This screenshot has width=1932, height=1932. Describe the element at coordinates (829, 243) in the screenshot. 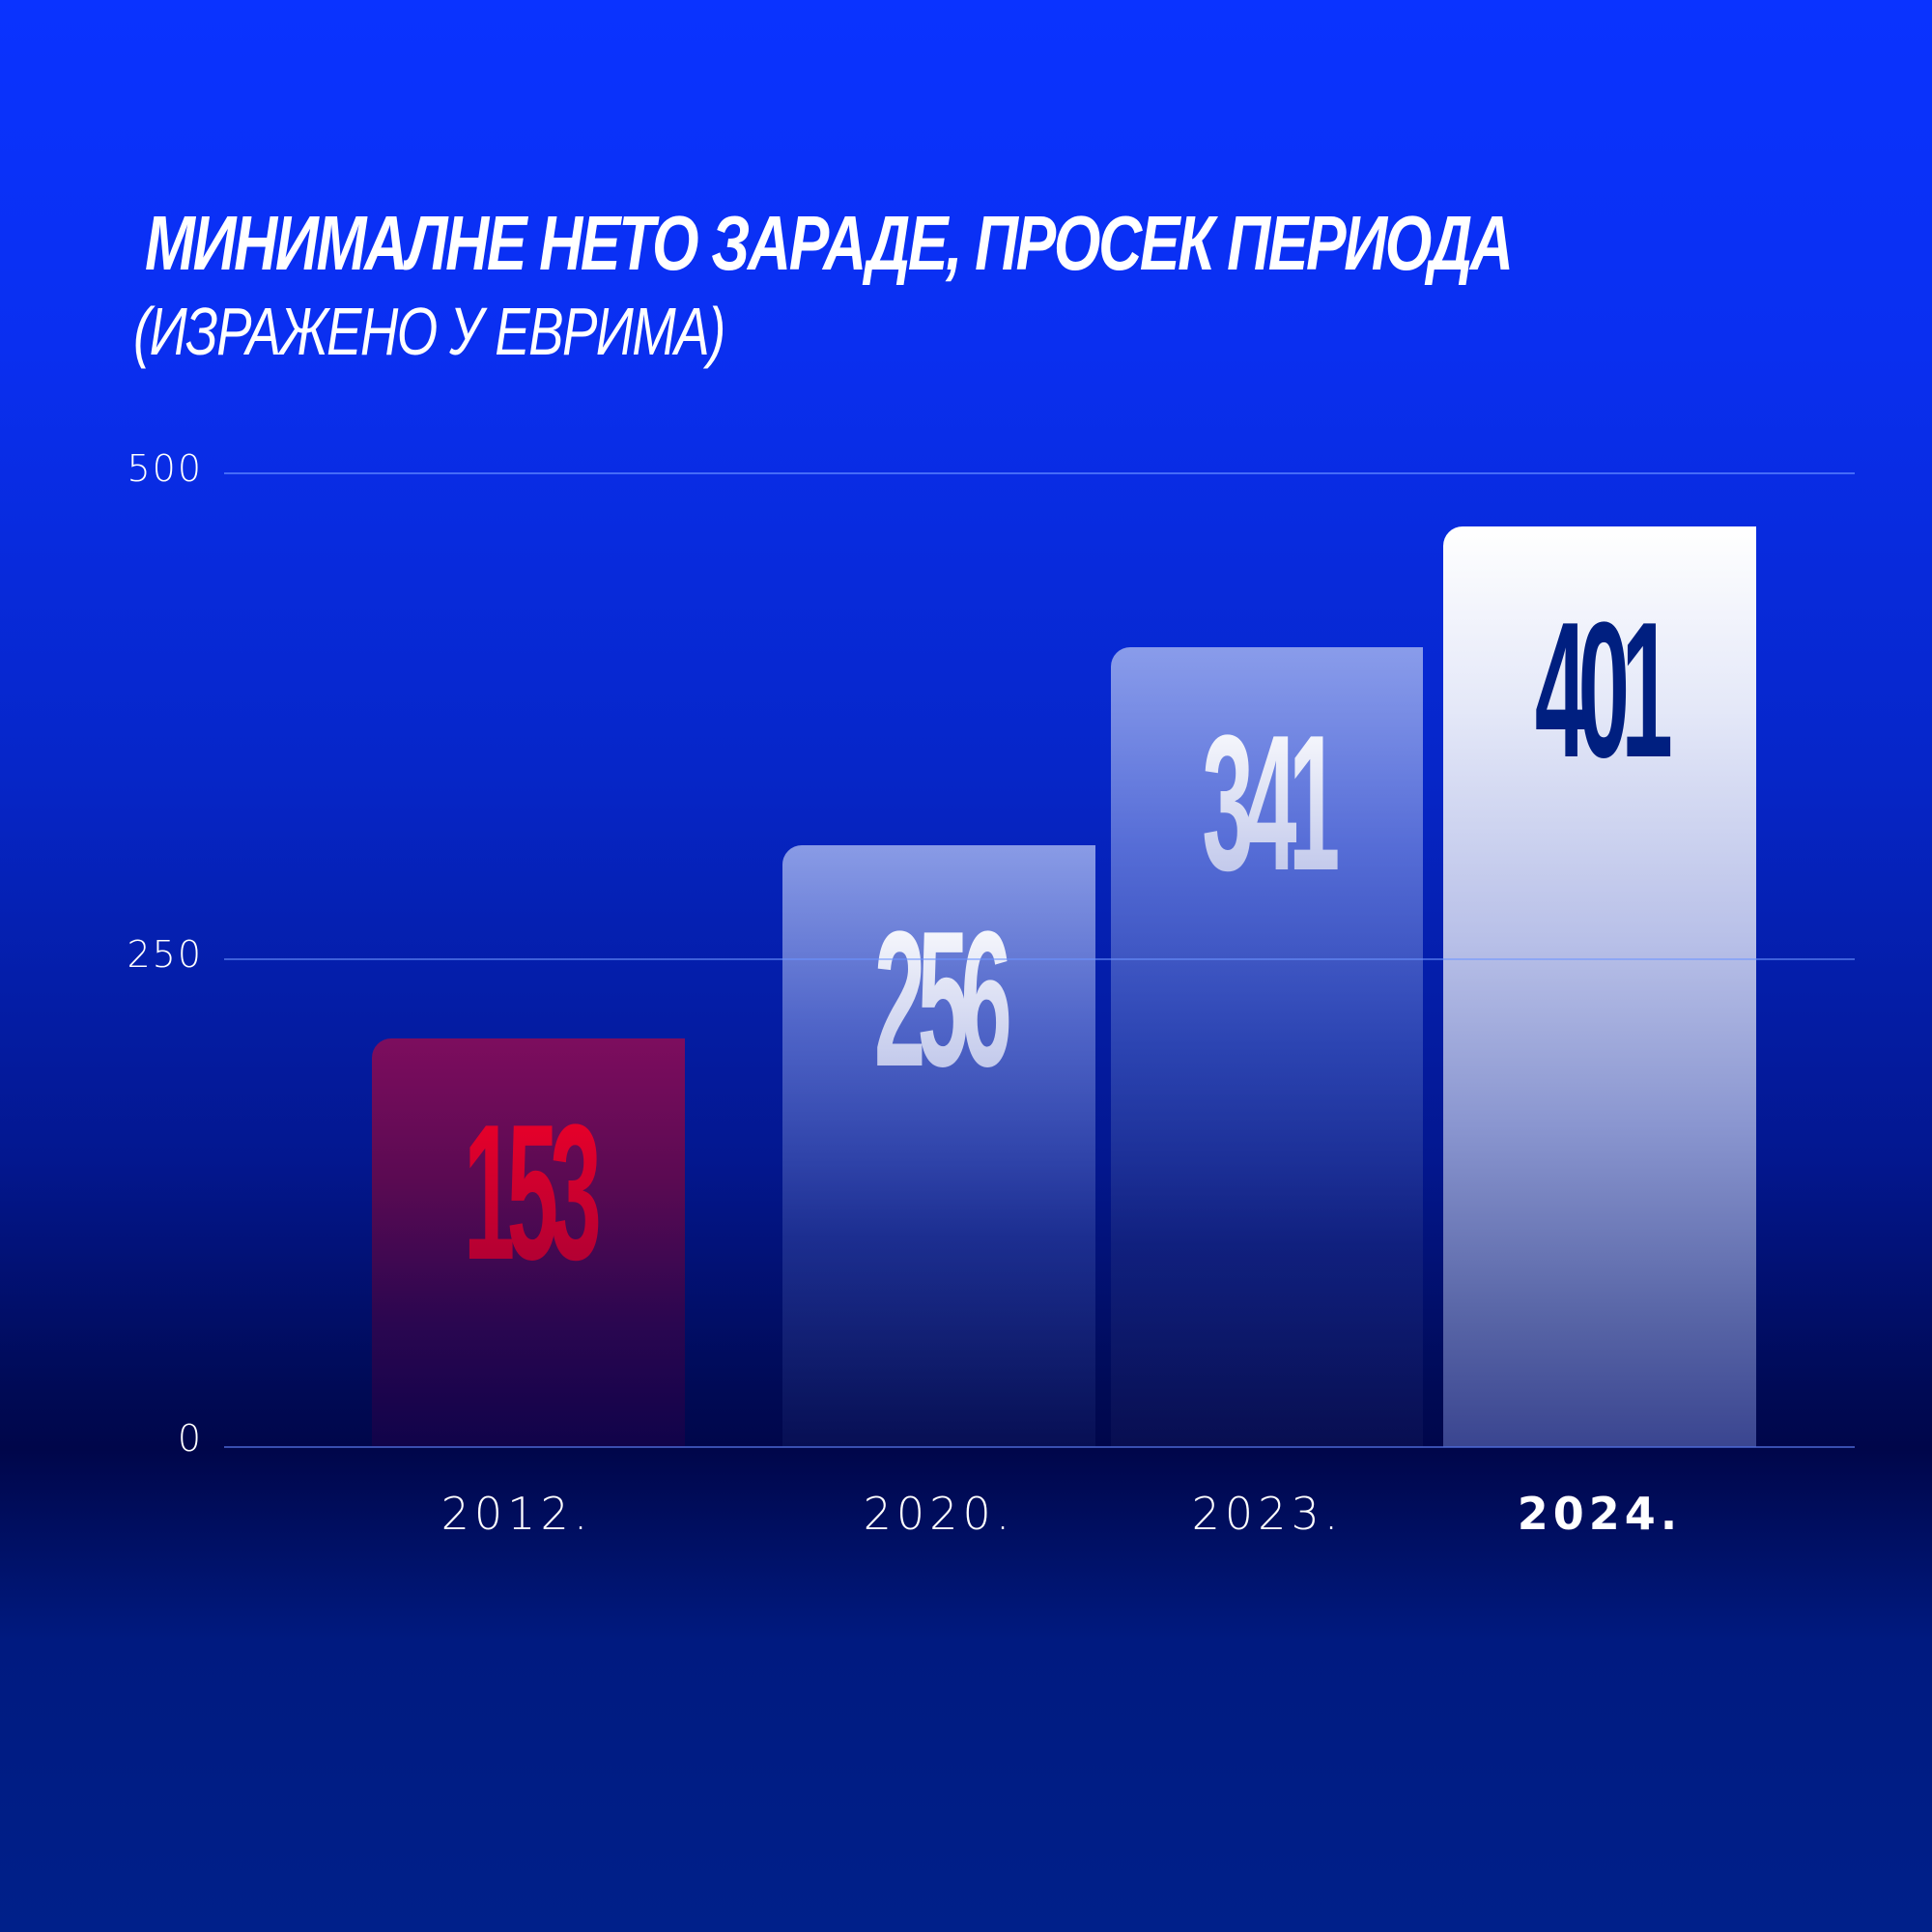

I see `chart-title: МИНИМАЛНЕ НЕТО ЗАРАДЕ, ПРОСЕК ПЕРИОДА` at that location.